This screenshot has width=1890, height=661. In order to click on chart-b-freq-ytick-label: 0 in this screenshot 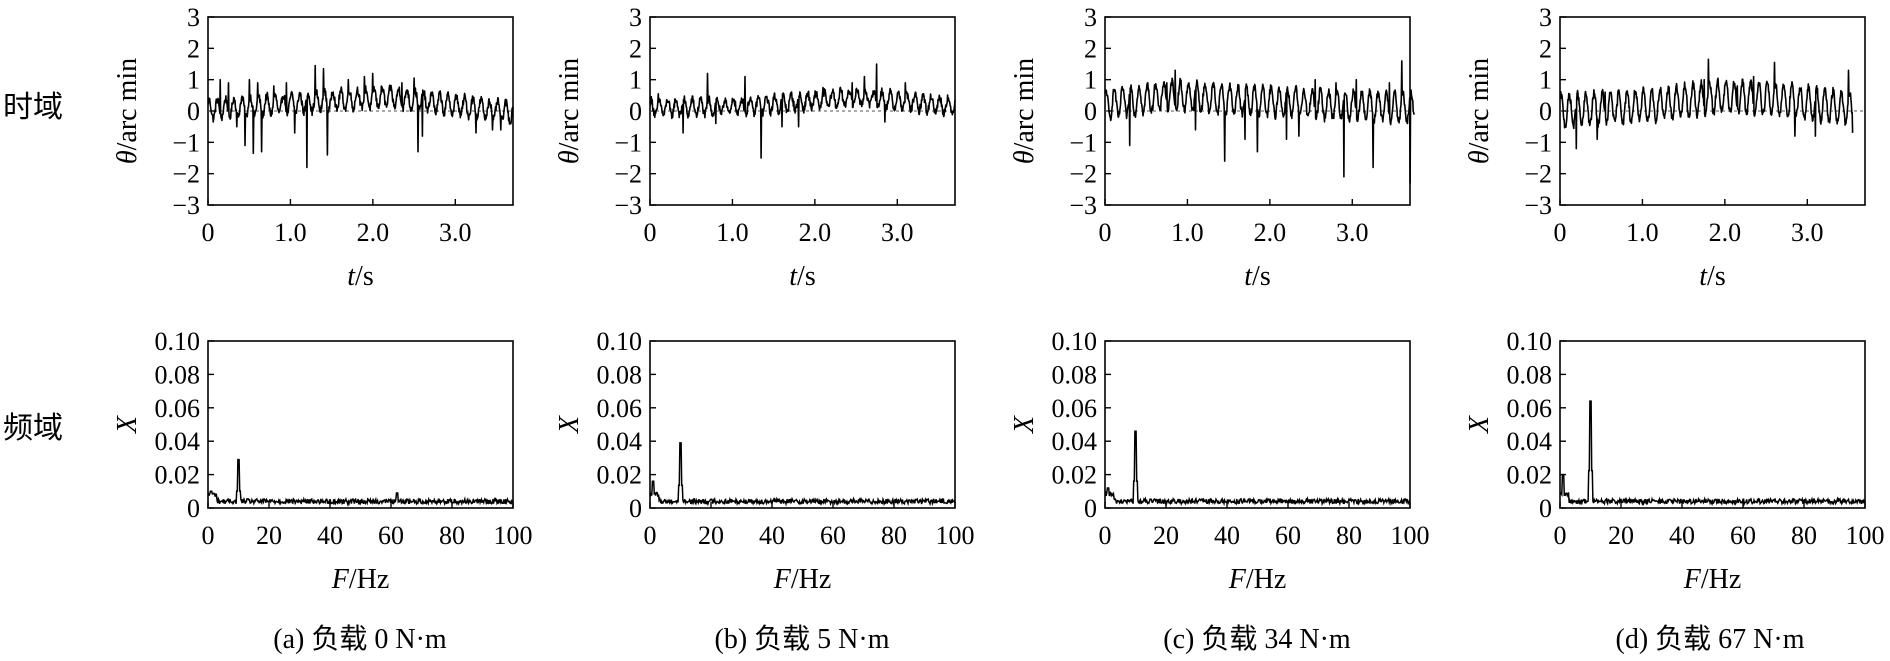, I will do `click(635, 508)`.